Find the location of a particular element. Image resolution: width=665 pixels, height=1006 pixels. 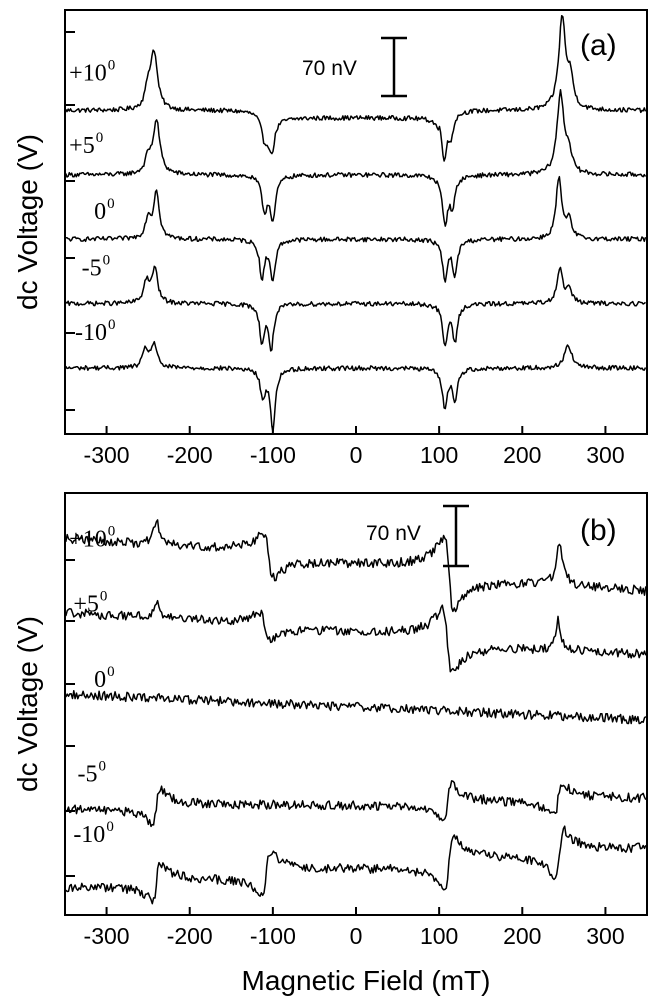

x-axis-label: Magnetic Field (mT) is located at coordinates (366, 980).